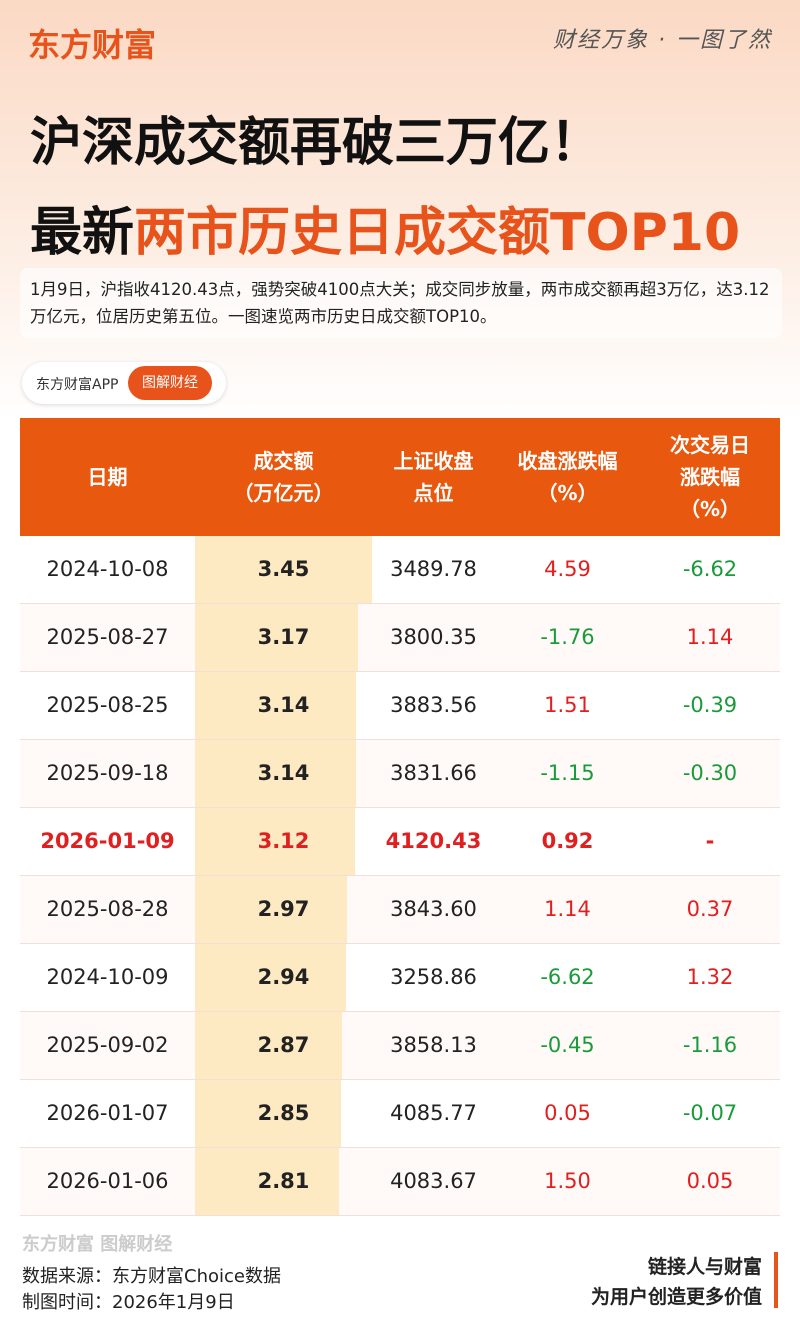 This screenshot has height=1323, width=800. What do you see at coordinates (567, 569) in the screenshot?
I see `table-cell: 4.59` at bounding box center [567, 569].